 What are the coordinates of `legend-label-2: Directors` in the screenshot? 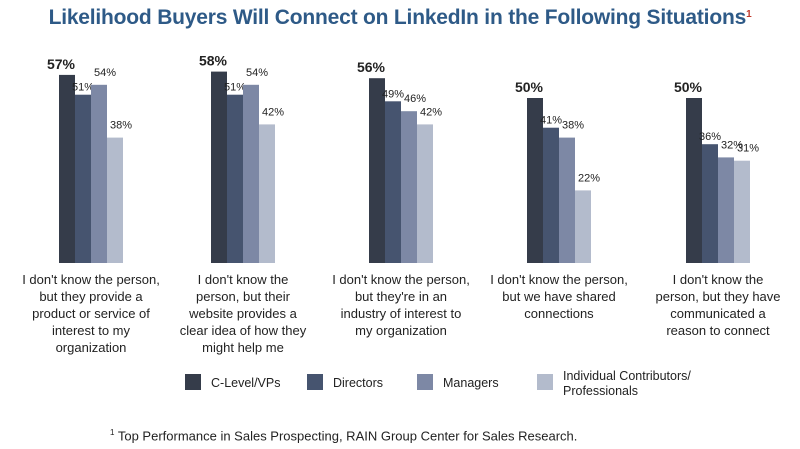 It's located at (358, 383).